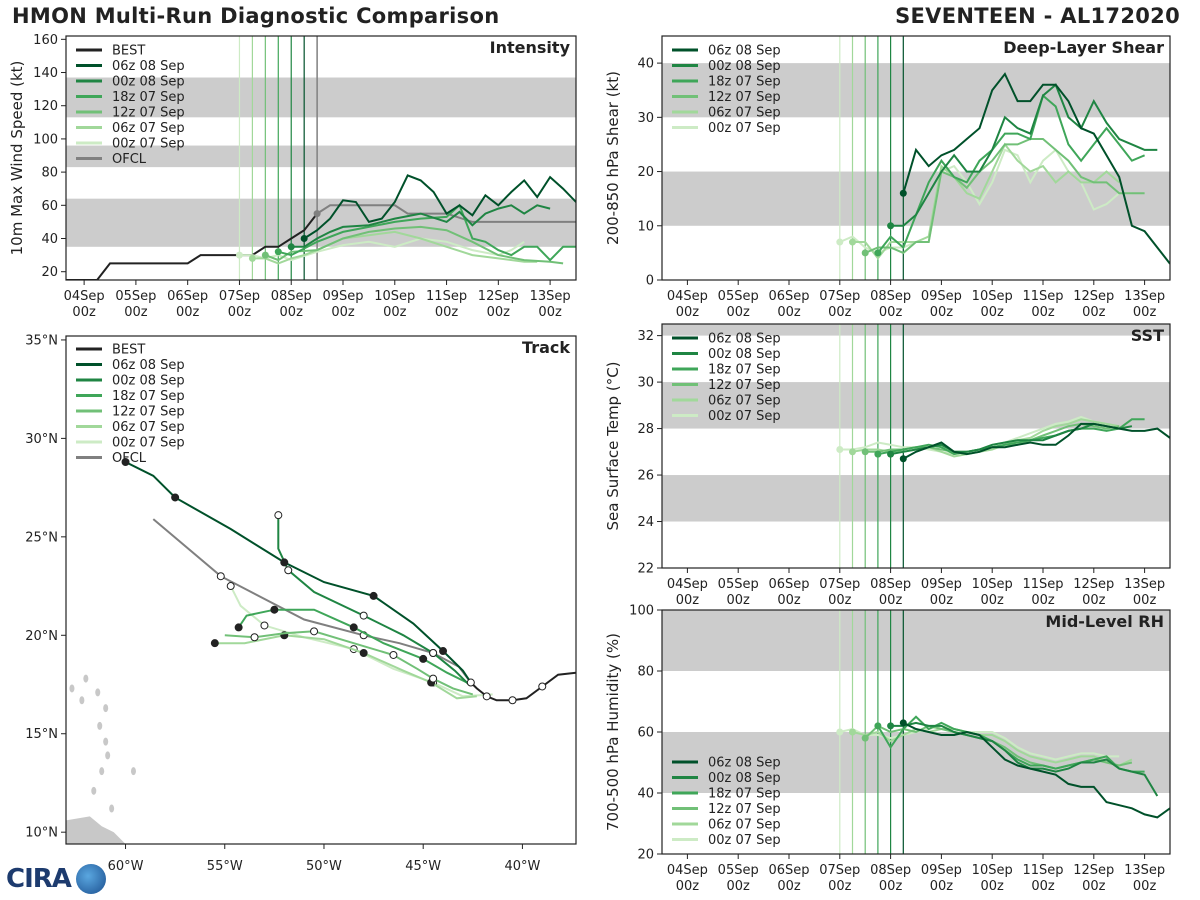 The height and width of the screenshot is (900, 1200). I want to click on y-tick-label: 0, so click(650, 281).